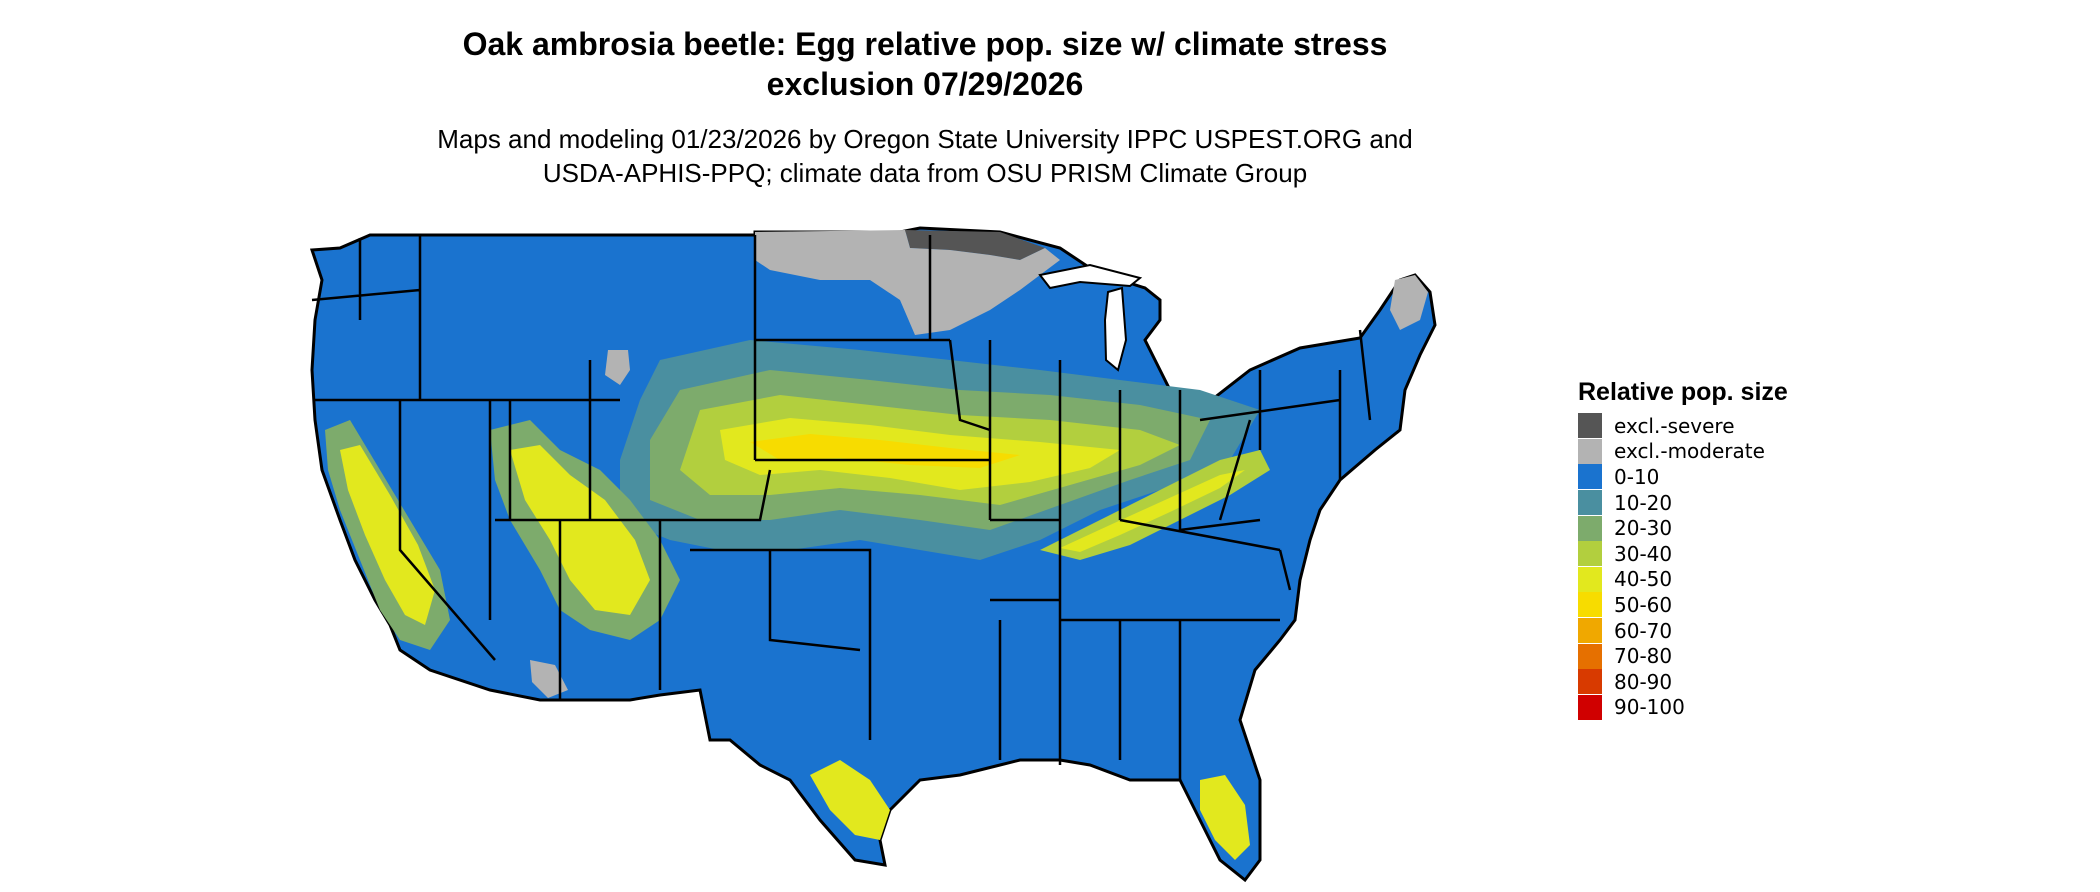  I want to click on legend-row: 10-20, so click(1683, 503).